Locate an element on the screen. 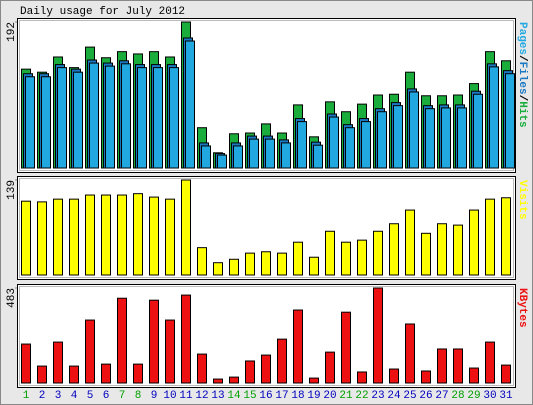  legend-entry: Files is located at coordinates (522, 78).